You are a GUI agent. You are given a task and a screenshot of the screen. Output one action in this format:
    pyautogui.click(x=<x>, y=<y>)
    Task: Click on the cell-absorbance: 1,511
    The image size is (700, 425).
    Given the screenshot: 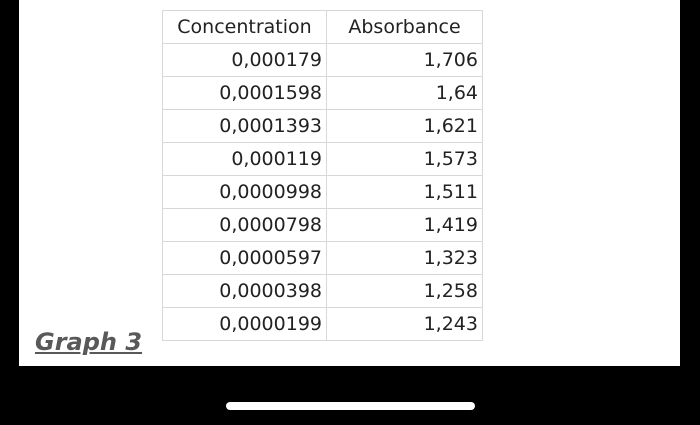 What is the action you would take?
    pyautogui.click(x=404, y=192)
    